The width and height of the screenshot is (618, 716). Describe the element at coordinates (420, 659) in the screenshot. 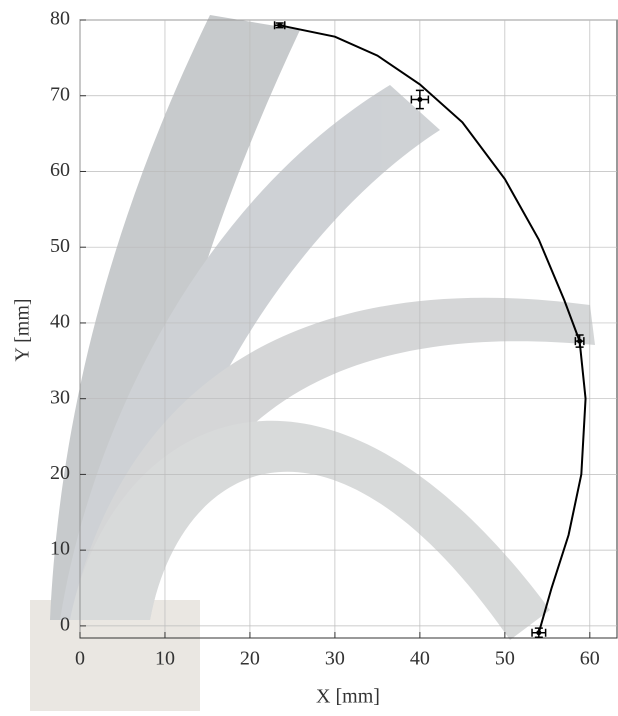

I see `x-tick-label: 40` at that location.